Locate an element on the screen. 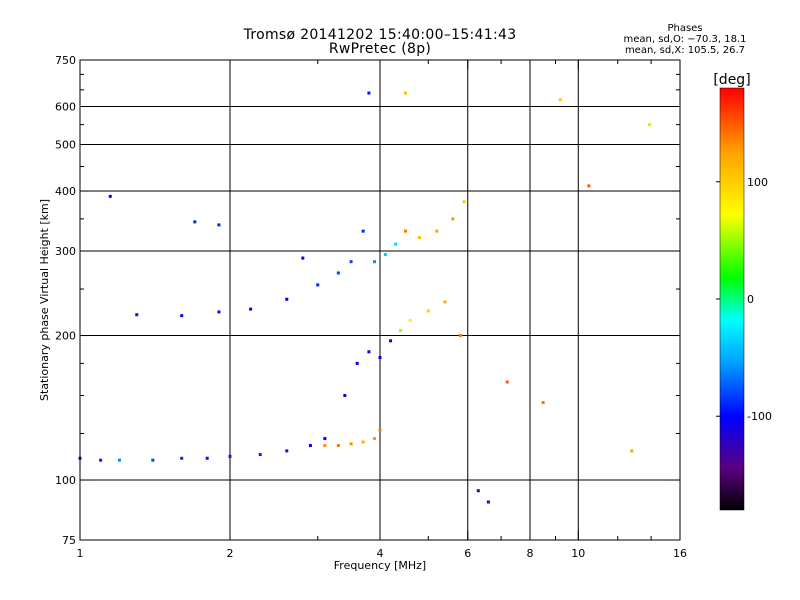 This screenshot has height=600, width=800. chart-title: Tromsø 20141202 15:40:00–15:41:43 is located at coordinates (380, 35).